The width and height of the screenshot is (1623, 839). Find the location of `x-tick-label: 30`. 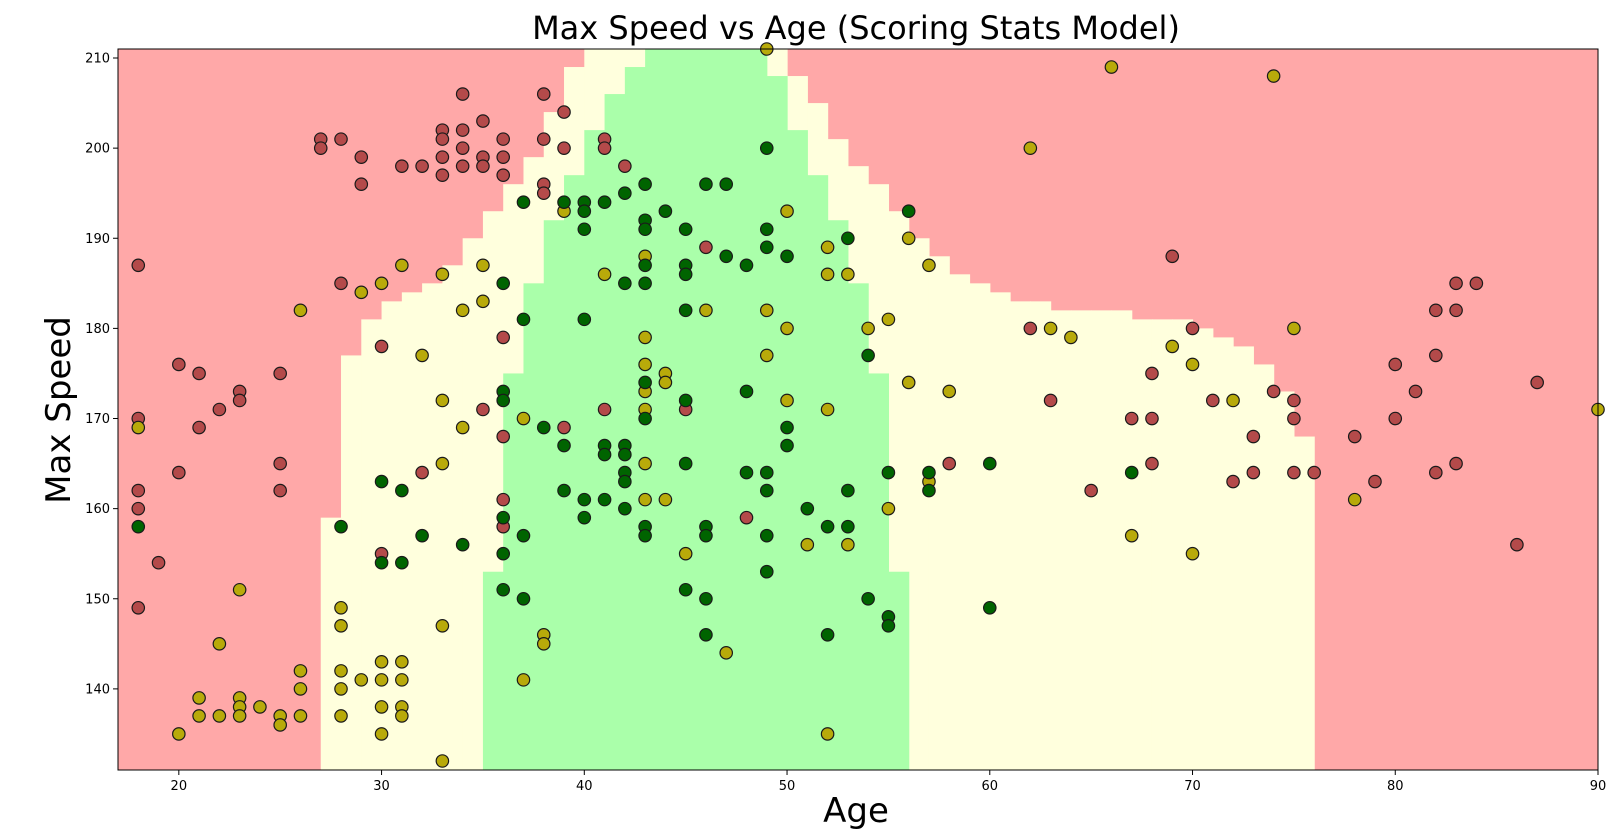

x-tick-label: 30 is located at coordinates (381, 786).